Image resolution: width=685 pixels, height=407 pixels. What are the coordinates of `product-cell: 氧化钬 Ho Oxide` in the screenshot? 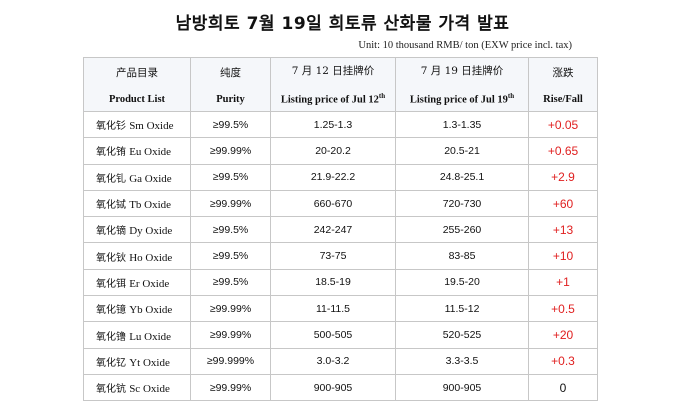 It's located at (137, 256).